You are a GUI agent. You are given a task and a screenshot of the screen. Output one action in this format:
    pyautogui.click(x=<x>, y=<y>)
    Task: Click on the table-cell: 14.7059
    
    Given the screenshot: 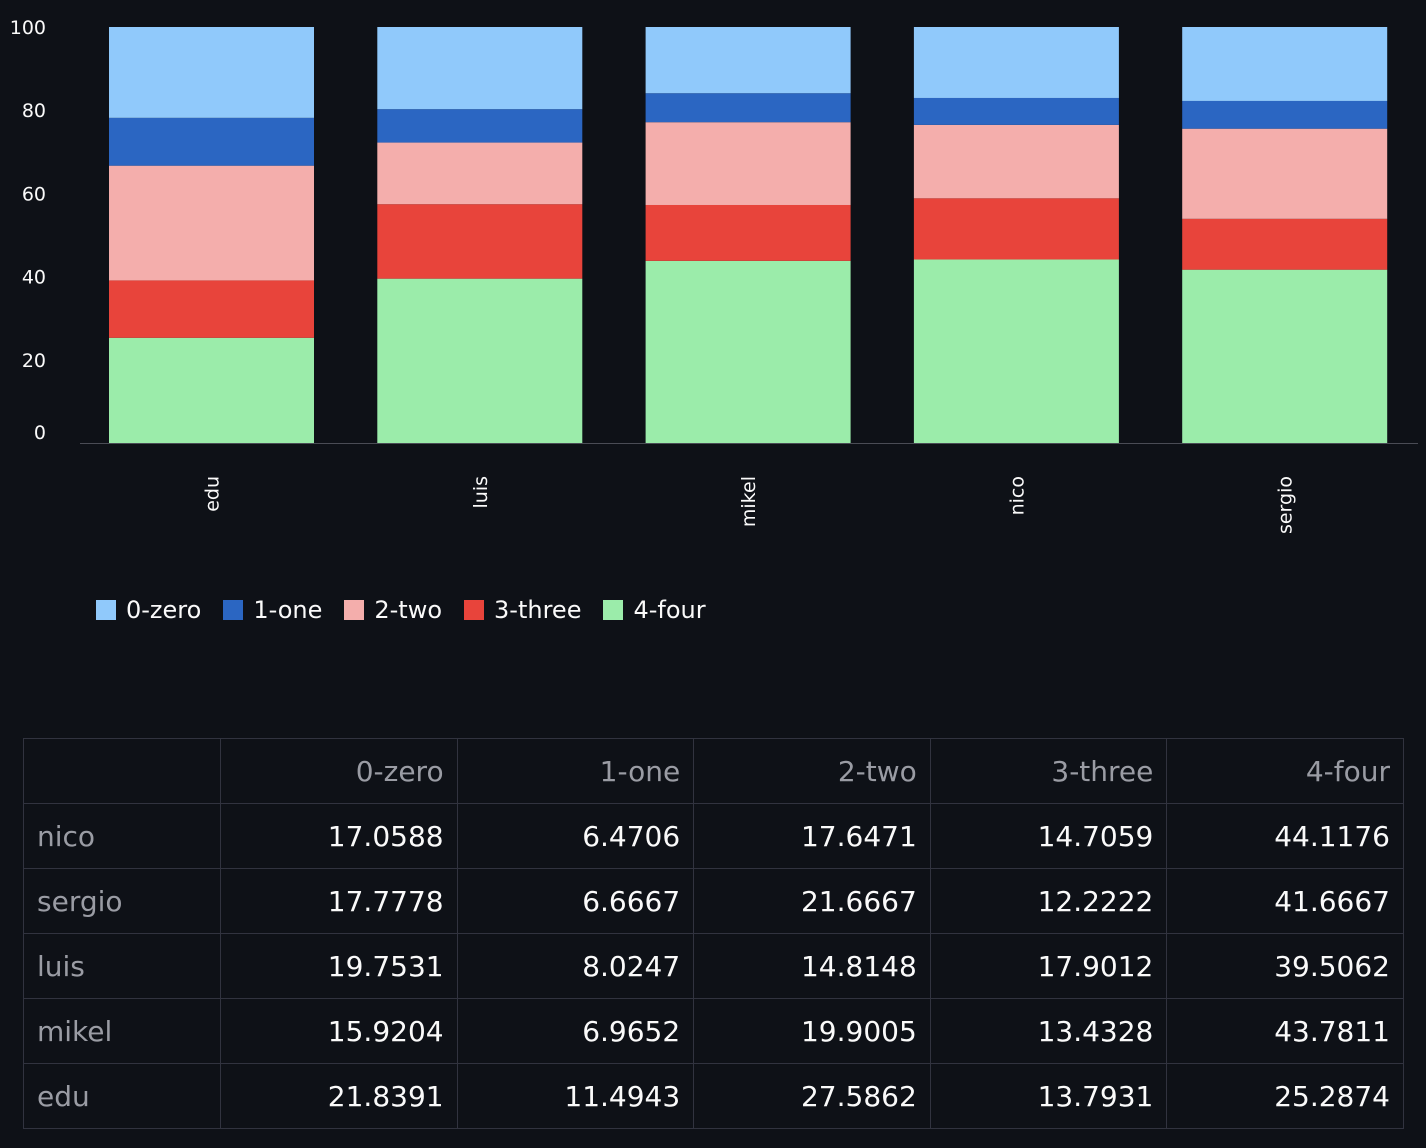 What is the action you would take?
    pyautogui.click(x=1048, y=836)
    